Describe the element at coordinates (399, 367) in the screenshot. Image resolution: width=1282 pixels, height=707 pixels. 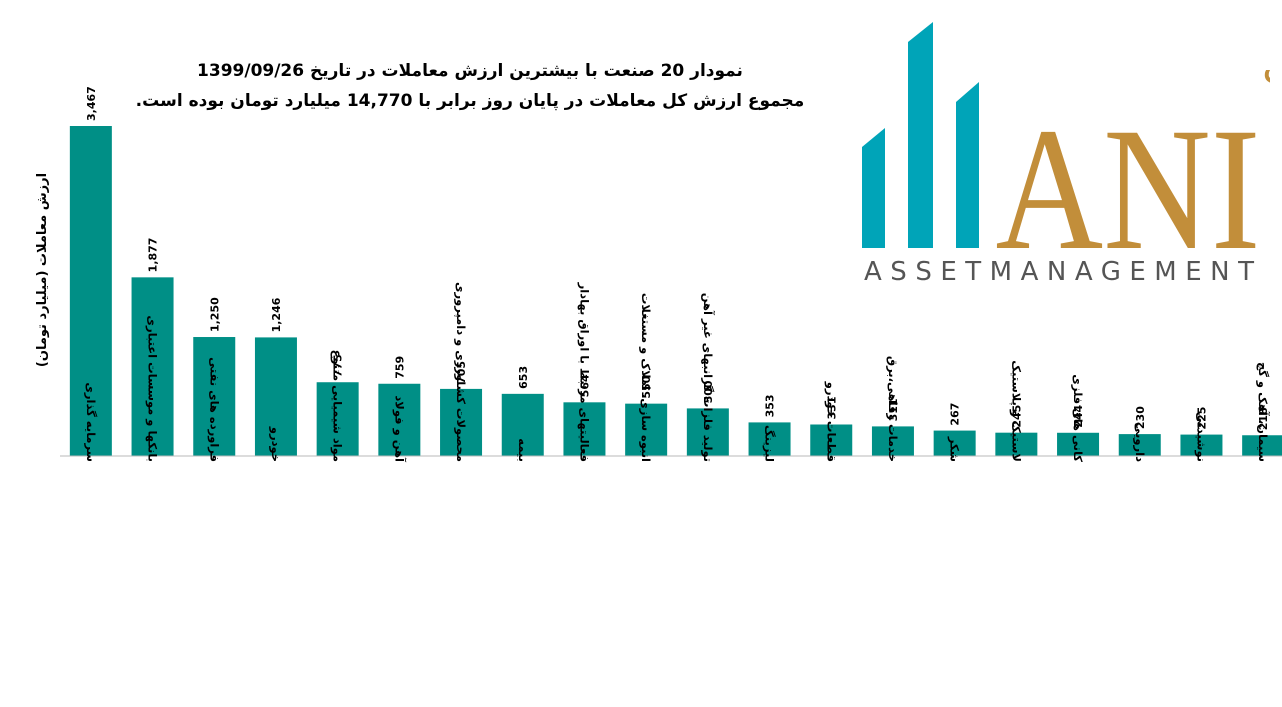
I see `value-label-6: 759` at that location.